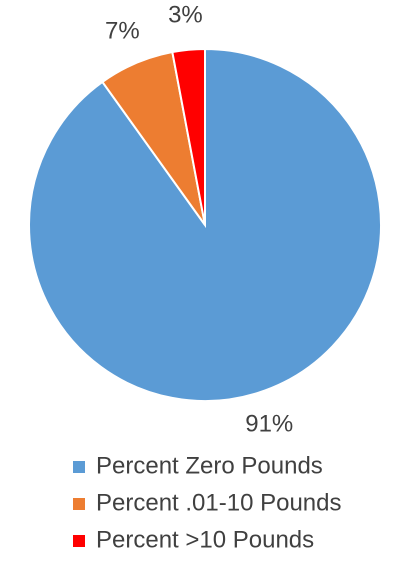  I want to click on data-label: 3%, so click(185, 14).